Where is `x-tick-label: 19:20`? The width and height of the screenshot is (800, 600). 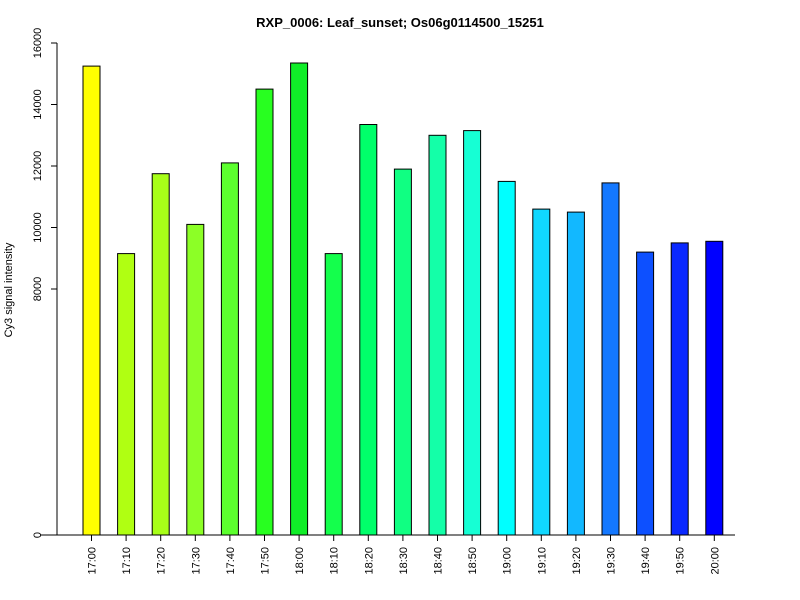 x-tick-label: 19:20 is located at coordinates (577, 561).